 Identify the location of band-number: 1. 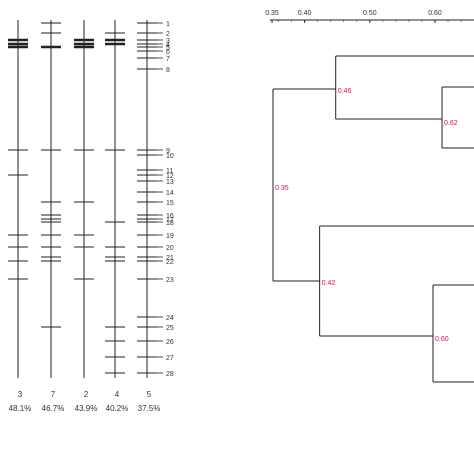
(168, 24).